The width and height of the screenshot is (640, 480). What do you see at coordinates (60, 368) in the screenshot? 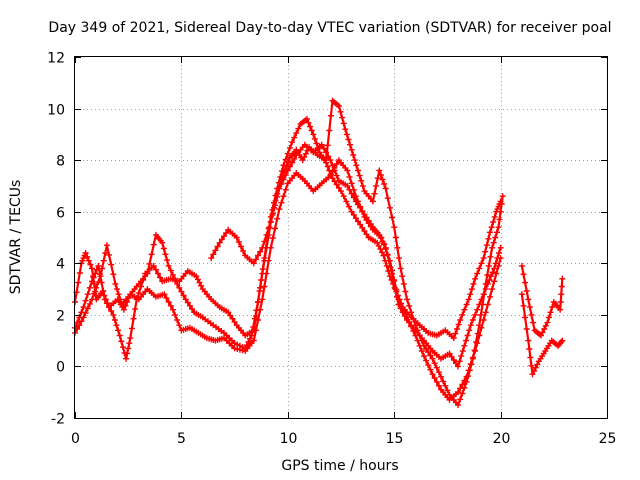
I see `y-tick-label: 0` at bounding box center [60, 368].